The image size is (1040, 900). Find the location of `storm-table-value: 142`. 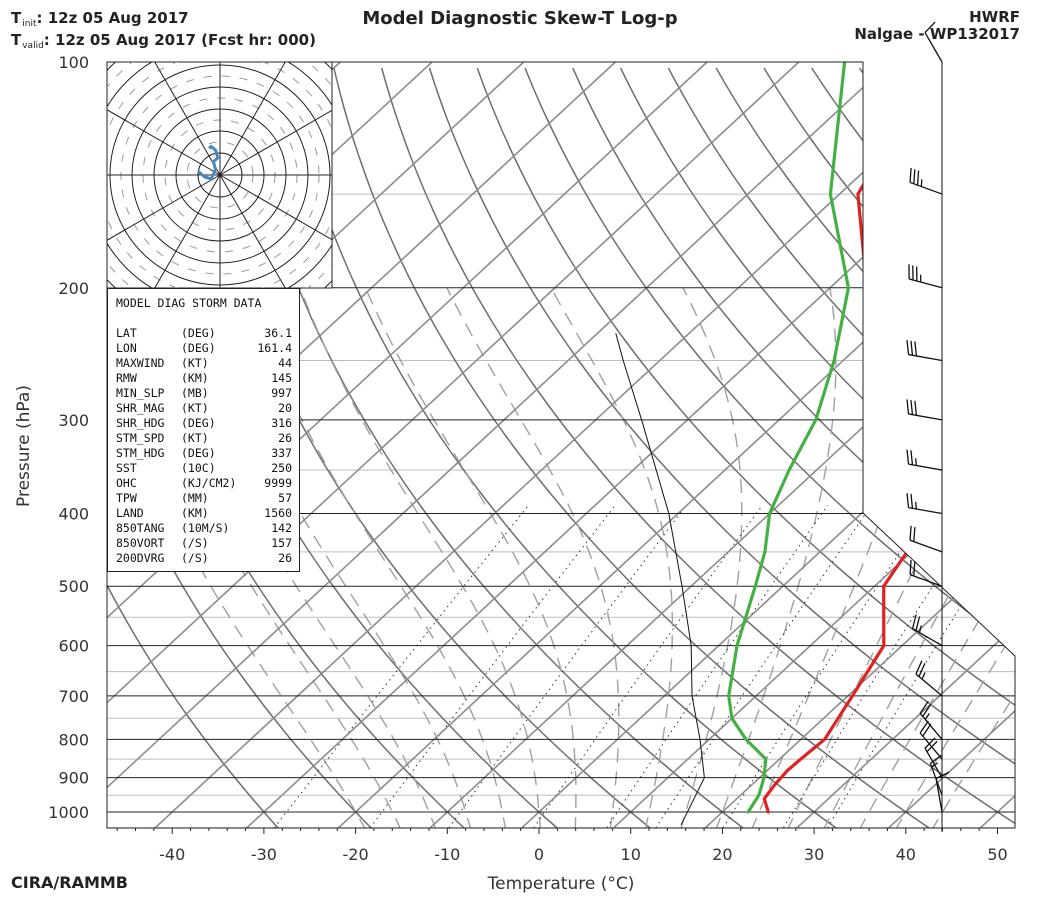

storm-table-value: 142 is located at coordinates (281, 528).